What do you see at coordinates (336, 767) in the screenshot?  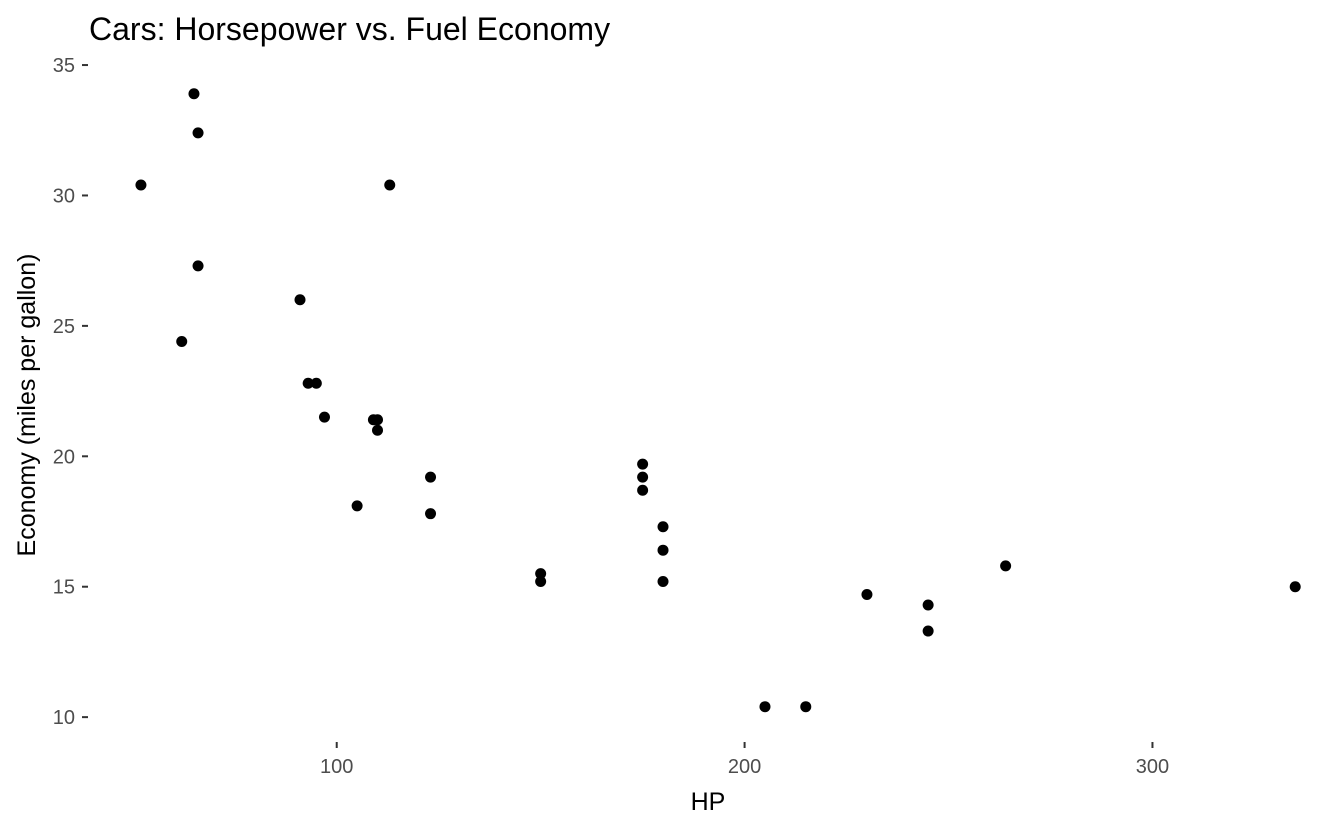 I see `x-tick-label: 100` at bounding box center [336, 767].